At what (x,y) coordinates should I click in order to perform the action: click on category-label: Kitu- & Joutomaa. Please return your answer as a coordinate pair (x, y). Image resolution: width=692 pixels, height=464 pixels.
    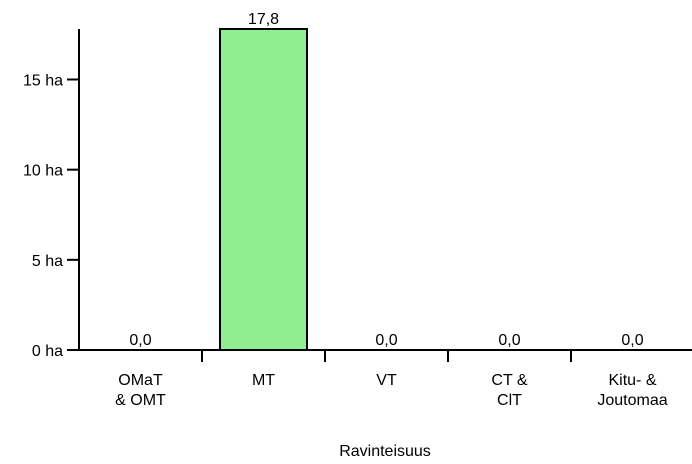
    Looking at the image, I should click on (632, 390).